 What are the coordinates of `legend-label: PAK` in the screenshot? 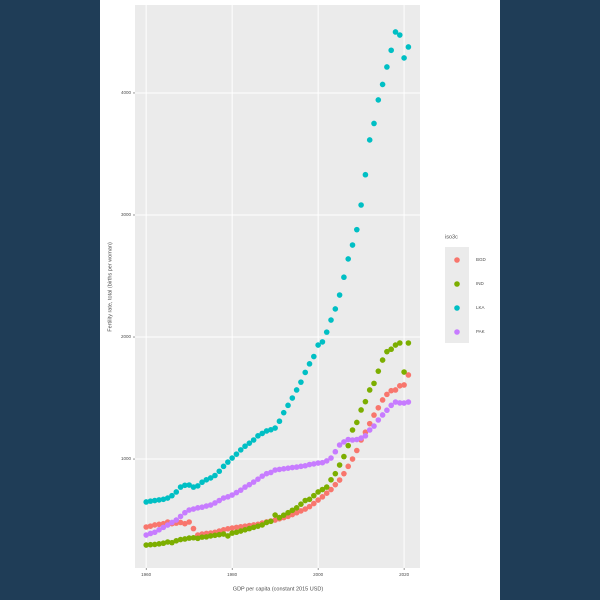 It's located at (480, 331).